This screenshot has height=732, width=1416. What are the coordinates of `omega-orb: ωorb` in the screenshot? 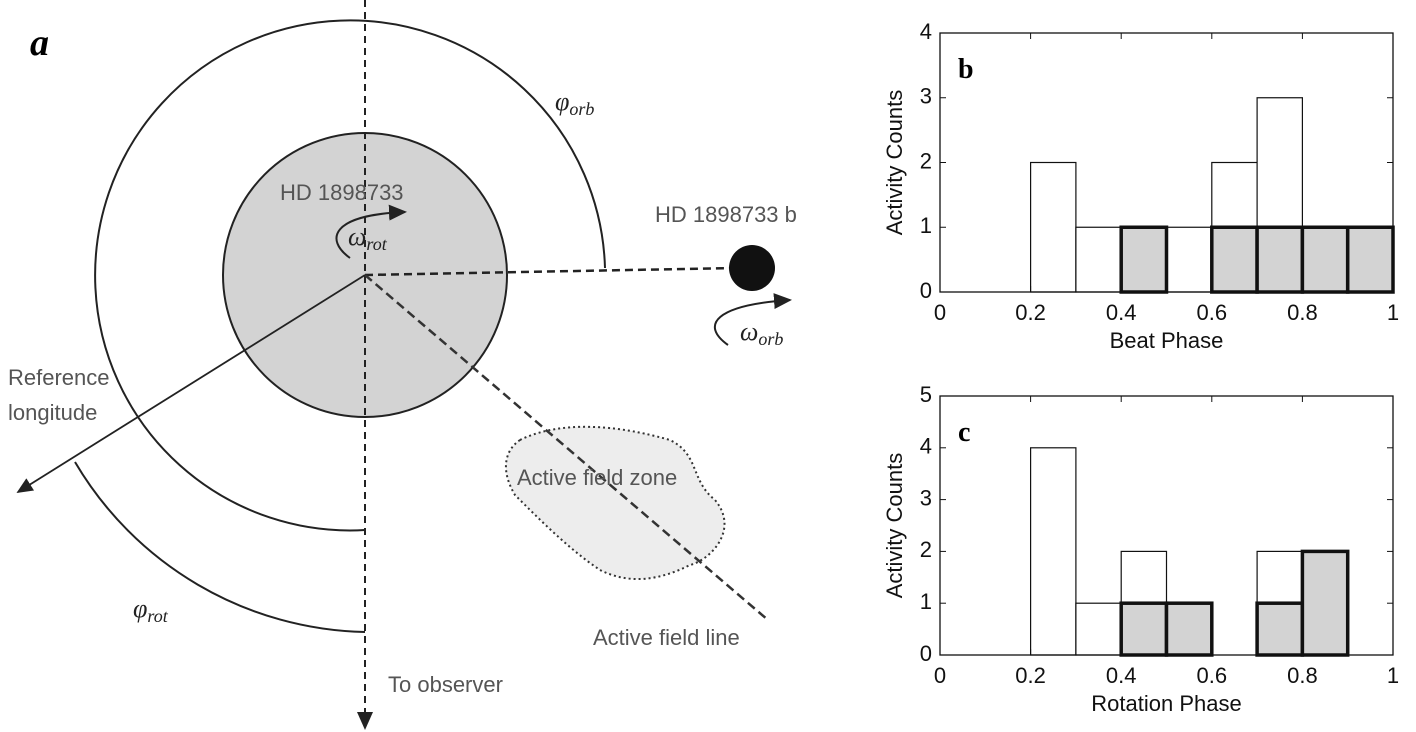 It's located at (761, 333).